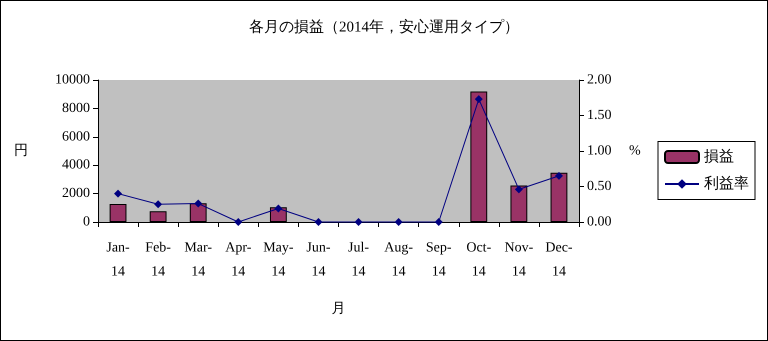 Image resolution: width=768 pixels, height=341 pixels. Describe the element at coordinates (278, 260) in the screenshot. I see `x-tick-label: May- 14` at that location.